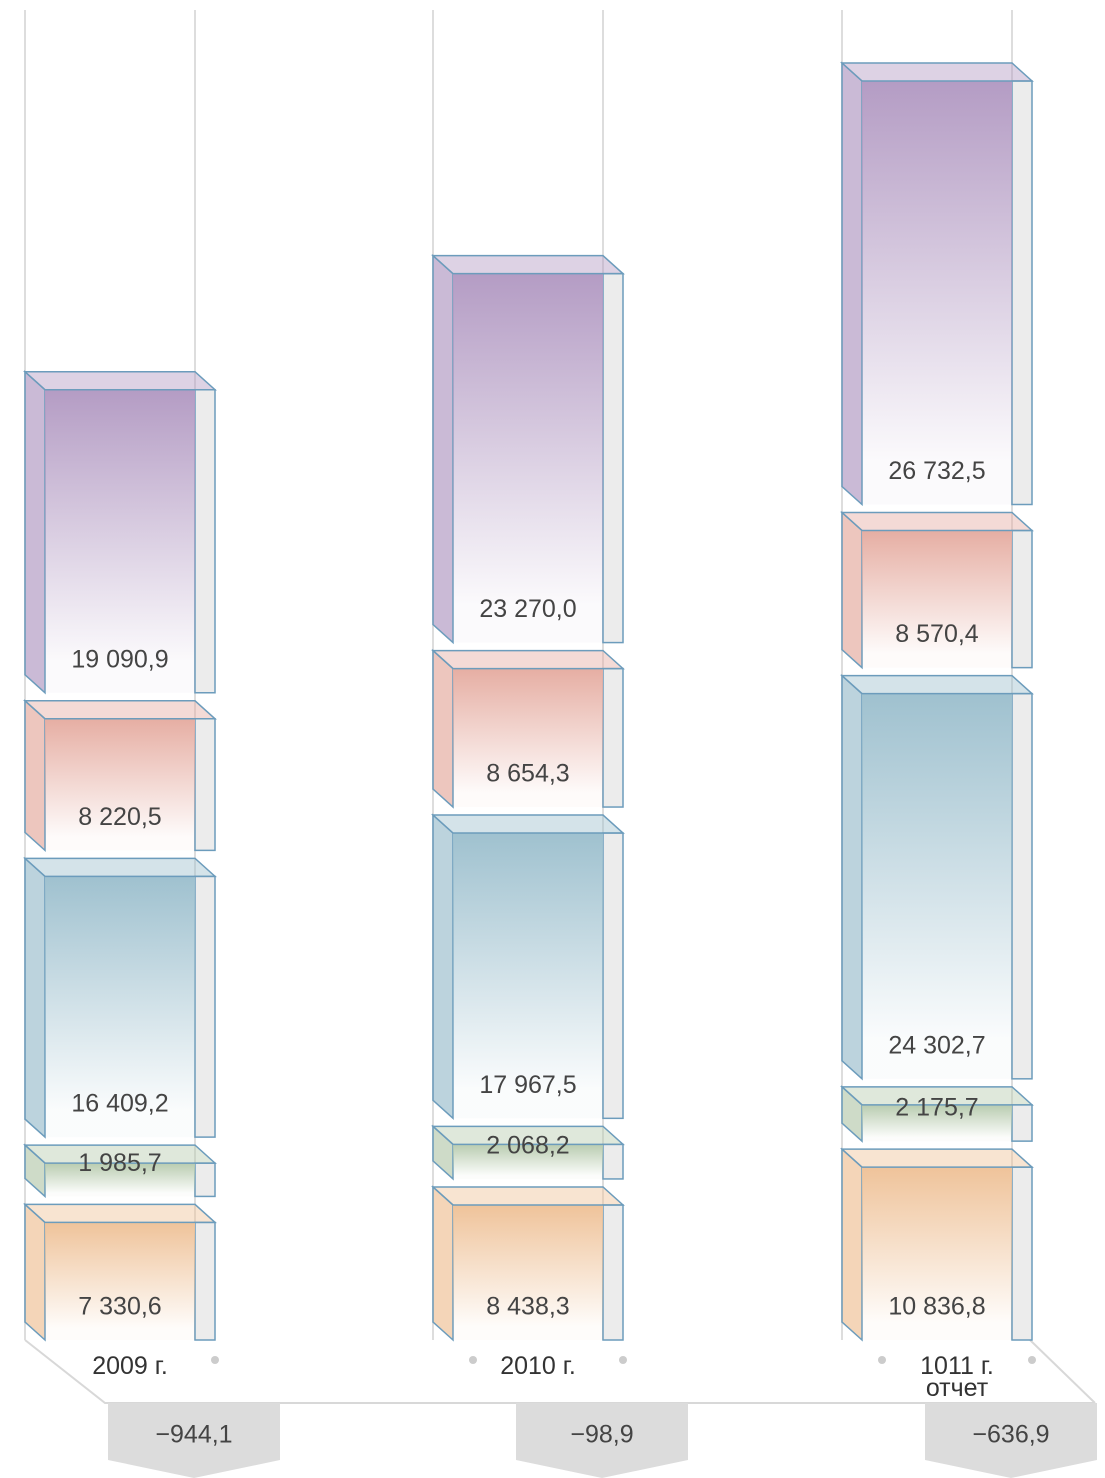  Describe the element at coordinates (130, 1366) in the screenshot. I see `x-tick-label: 2009 г.` at that location.